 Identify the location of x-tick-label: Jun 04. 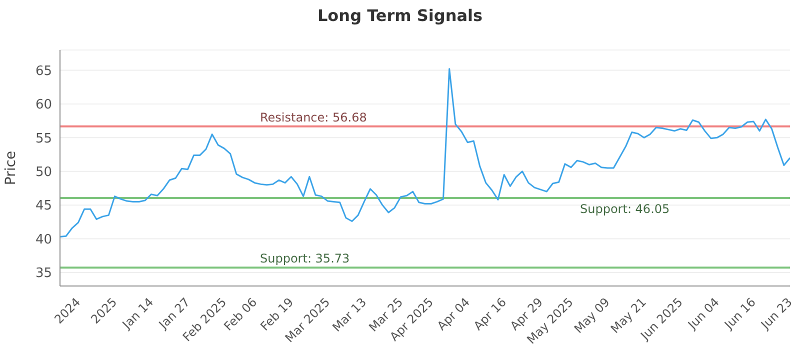
(703, 313).